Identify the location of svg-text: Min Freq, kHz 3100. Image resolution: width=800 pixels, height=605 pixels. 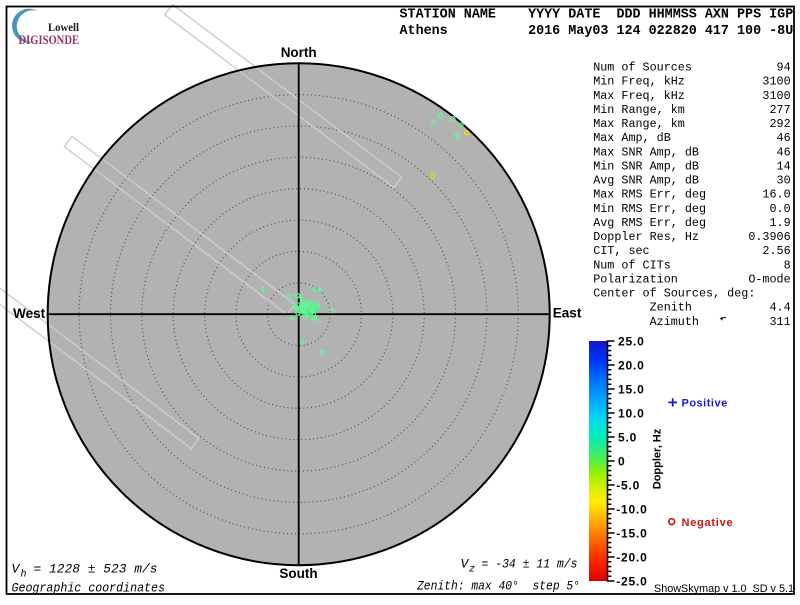
(691, 82).